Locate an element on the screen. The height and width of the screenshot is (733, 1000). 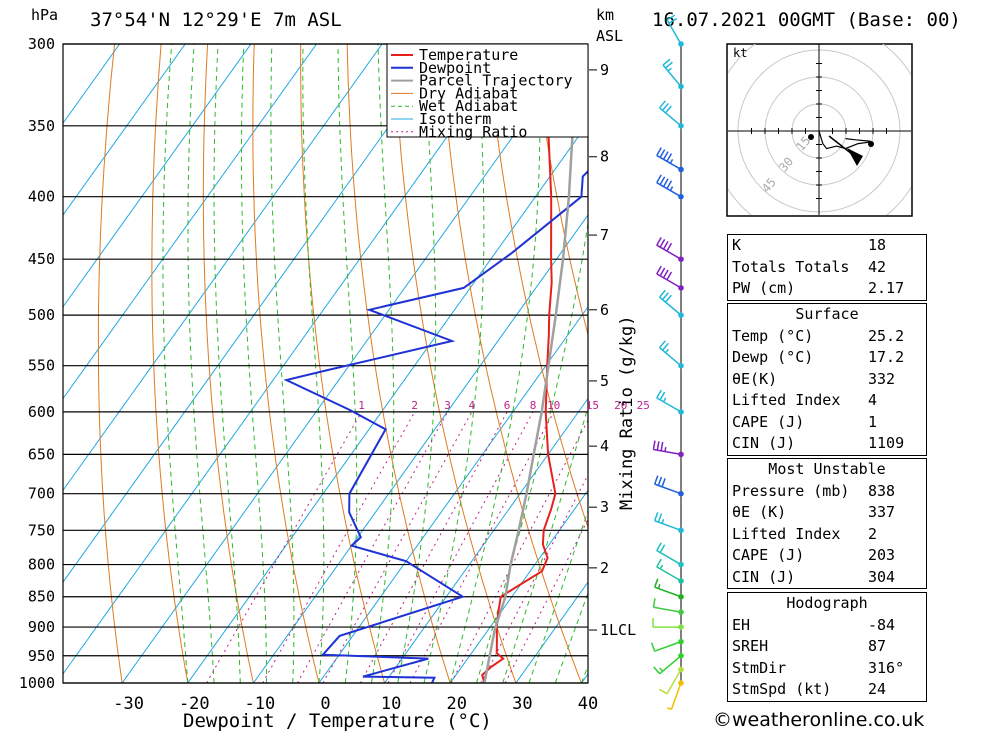
height-tick-label: 6 is located at coordinates (604, 310).